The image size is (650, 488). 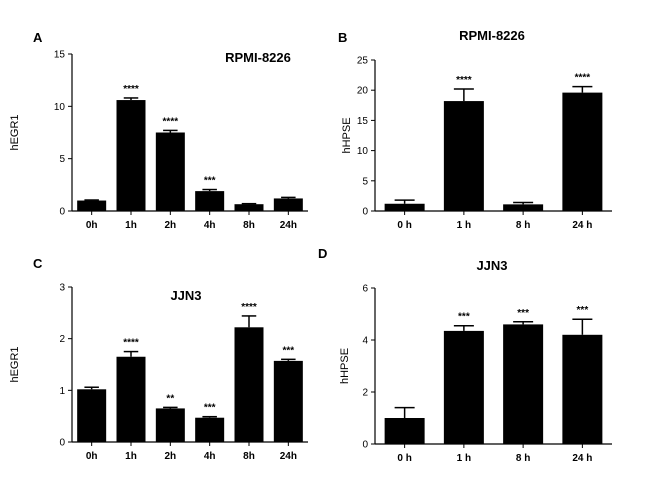 I want to click on significance-label: **, so click(x=170, y=398).